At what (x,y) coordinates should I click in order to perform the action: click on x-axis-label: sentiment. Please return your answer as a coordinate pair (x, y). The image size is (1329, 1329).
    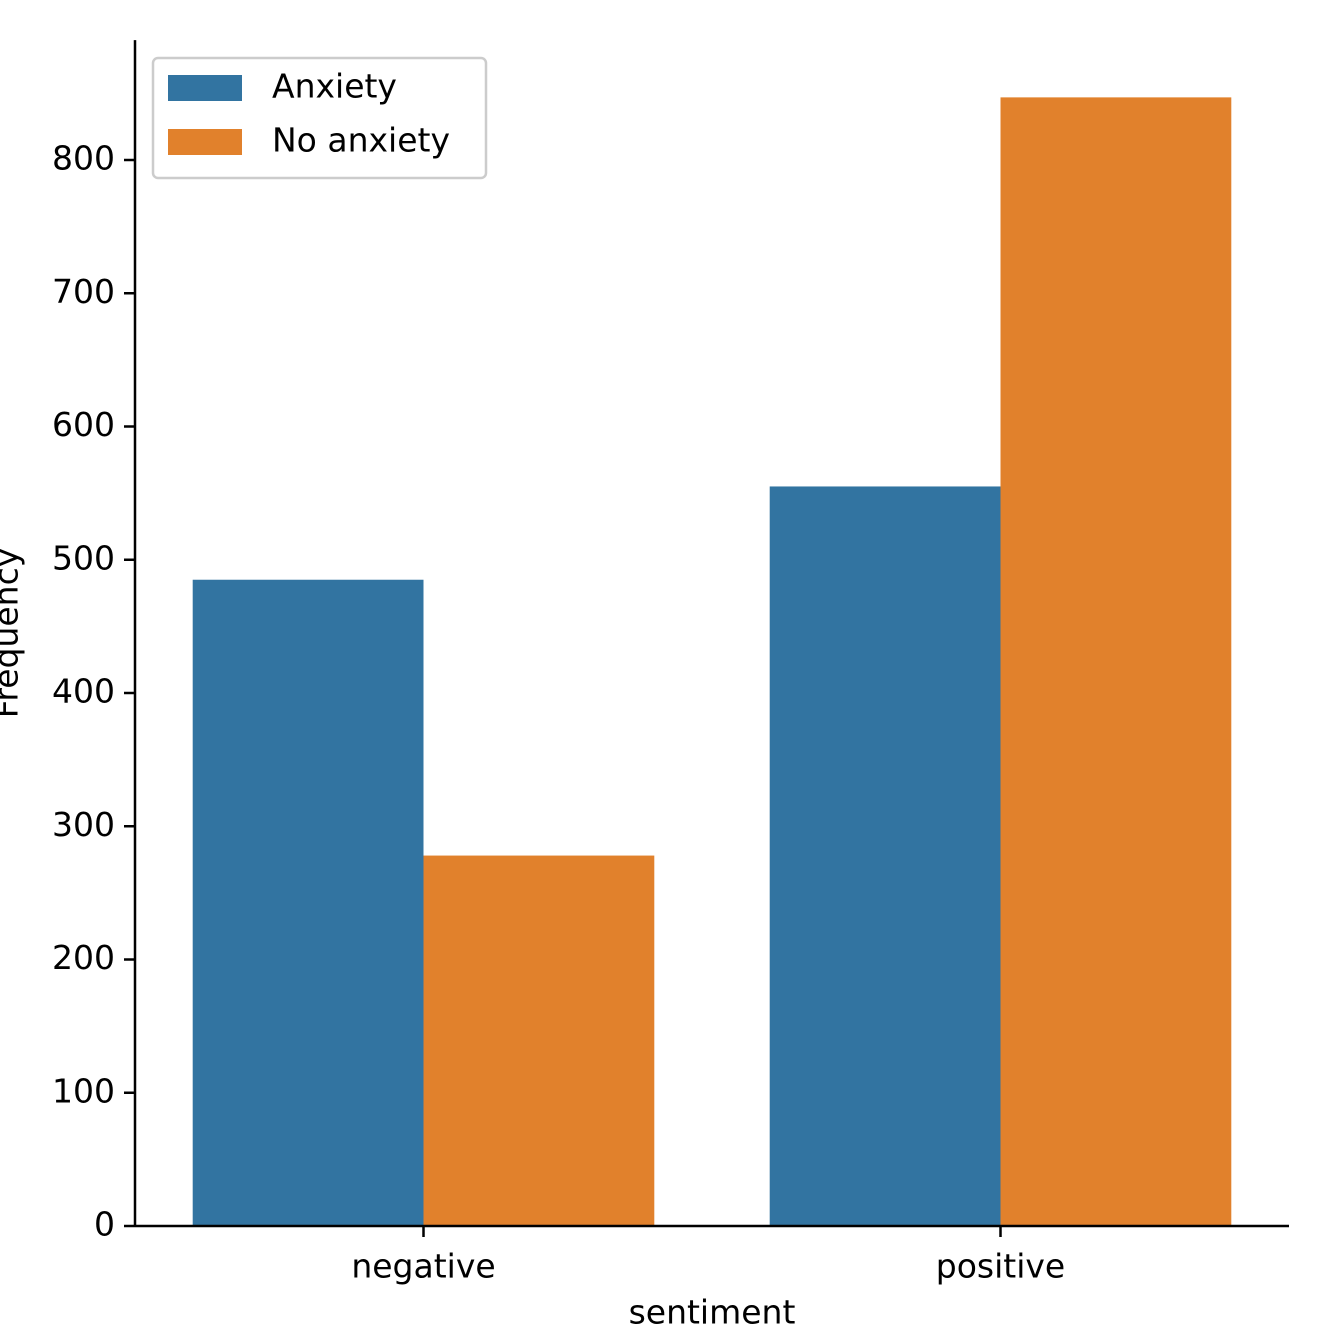
    Looking at the image, I should click on (712, 1311).